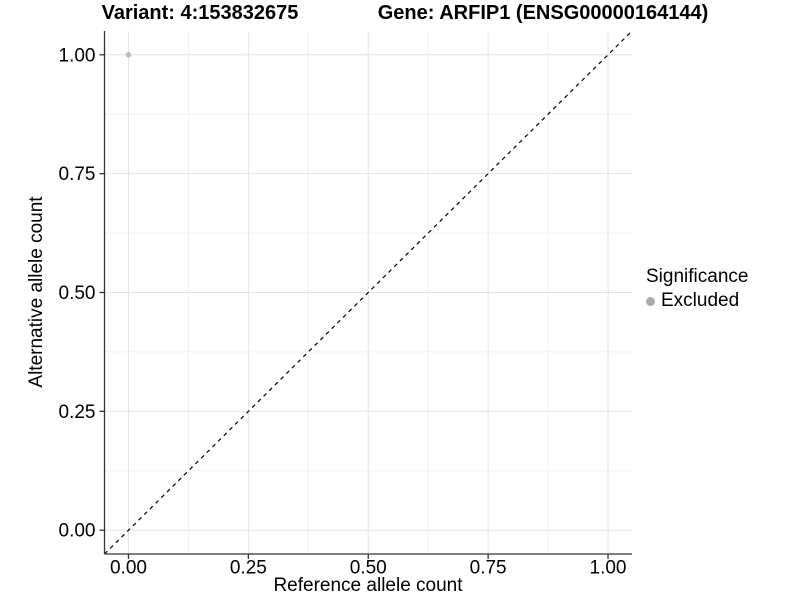  Describe the element at coordinates (77, 293) in the screenshot. I see `y-tick-label: 0.50` at that location.